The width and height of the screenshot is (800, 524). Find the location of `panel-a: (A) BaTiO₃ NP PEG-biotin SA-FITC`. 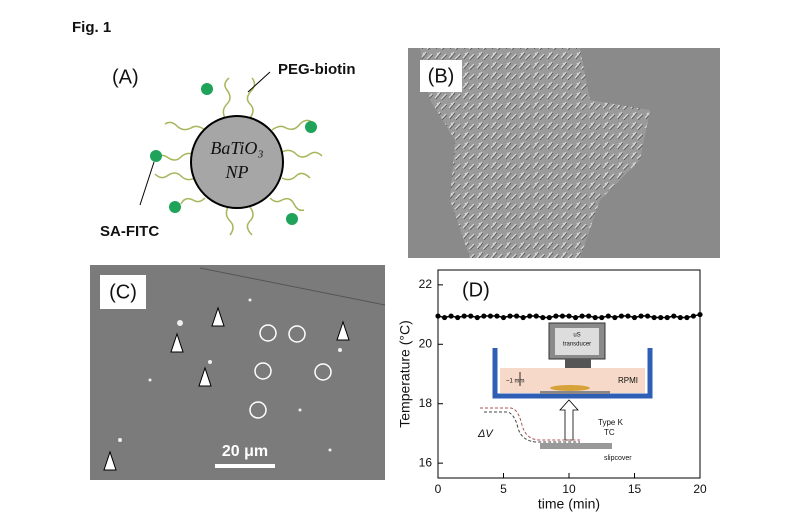

panel-a: (A) BaTiO₃ NP PEG-biotin SA-FITC is located at coordinates (228, 150).